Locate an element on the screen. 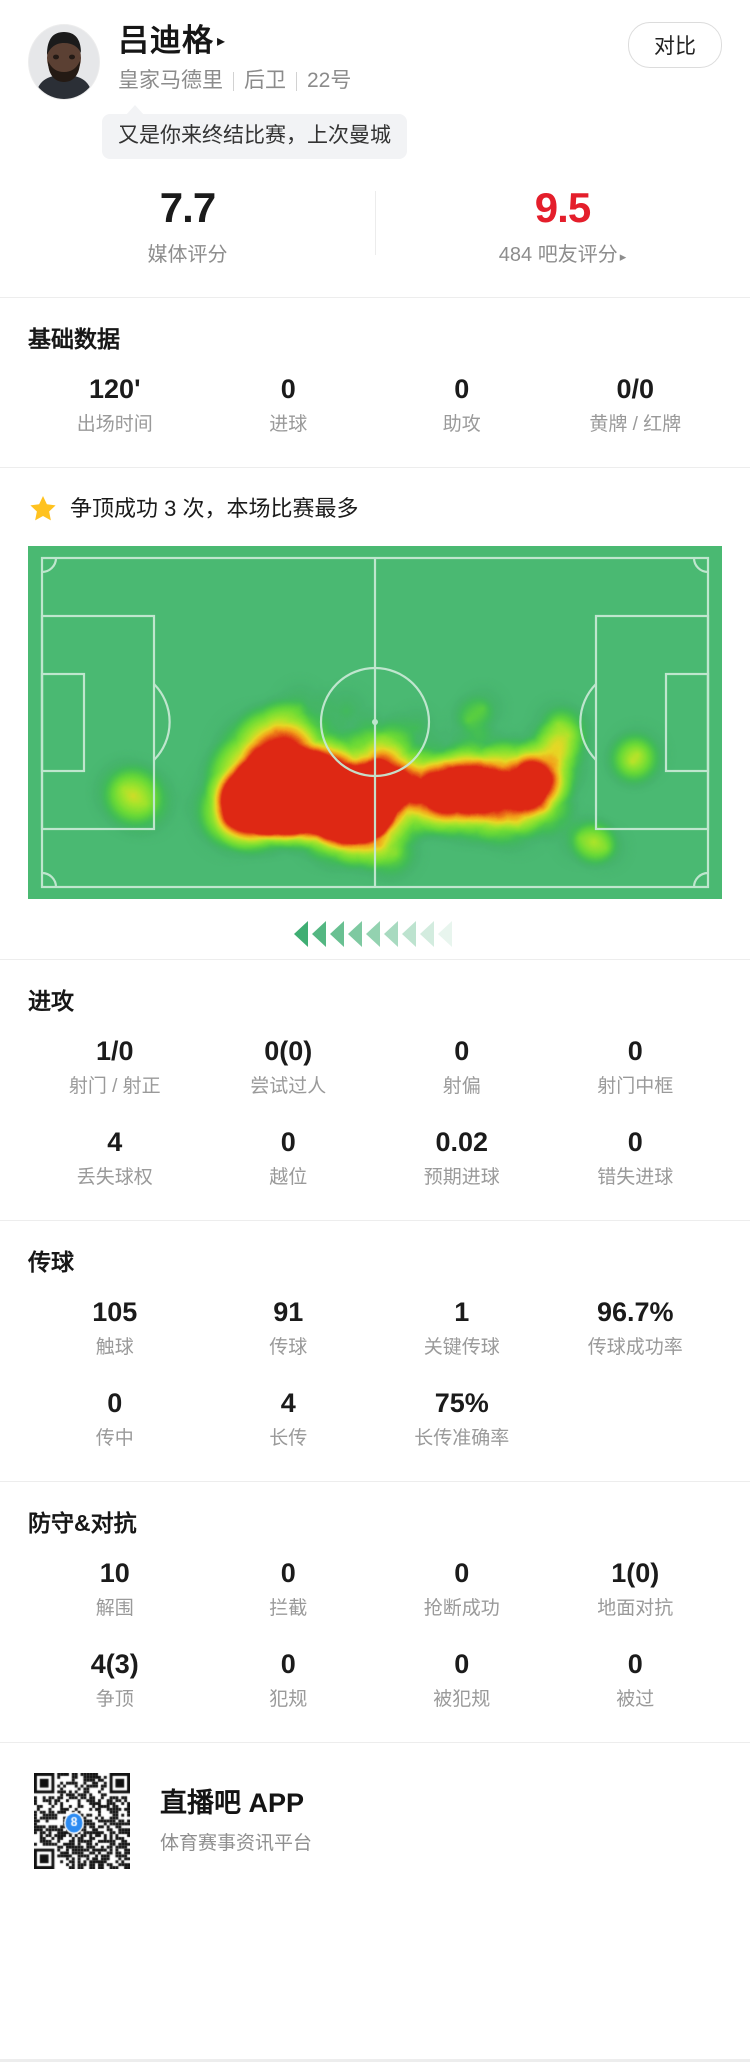  stat-cell: 0 被过 is located at coordinates (636, 1678).